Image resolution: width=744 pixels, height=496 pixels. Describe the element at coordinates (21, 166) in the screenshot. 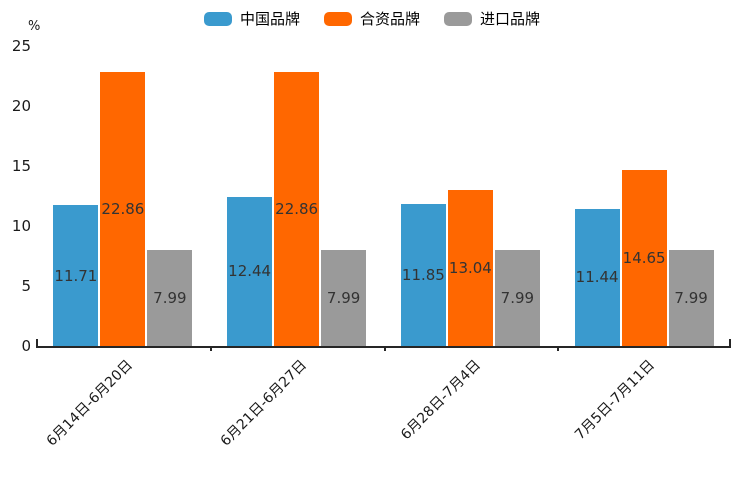

I see `y-tick-label: 15` at that location.